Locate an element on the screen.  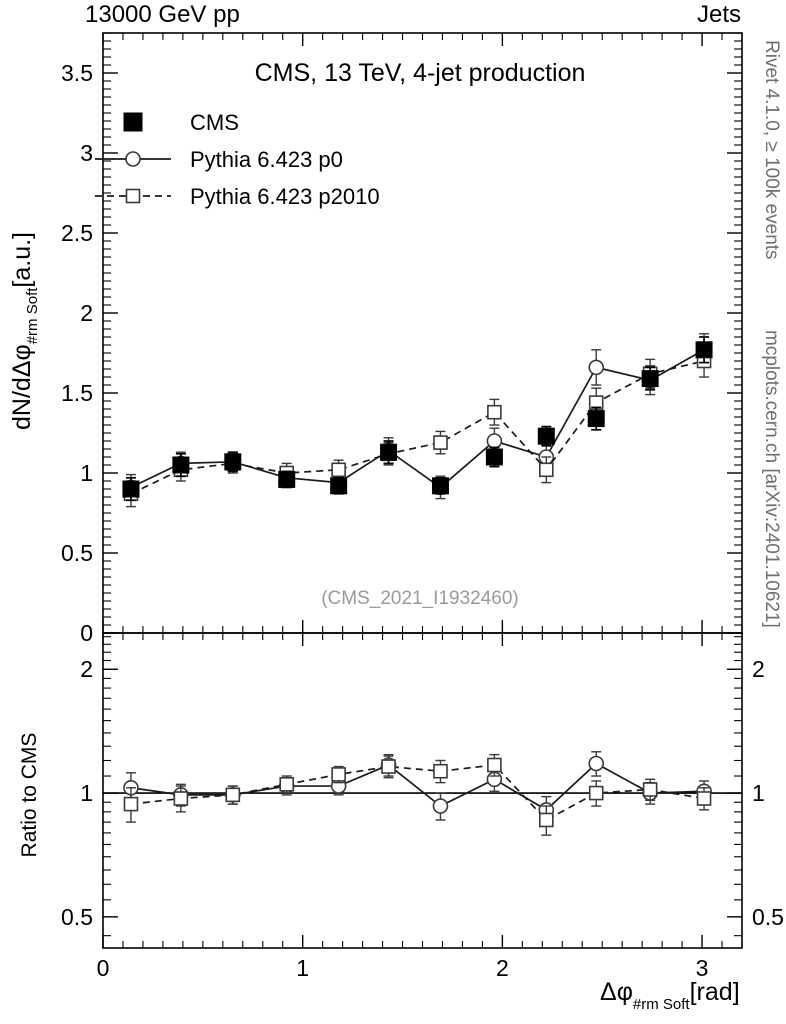
x-tick-label: 3 is located at coordinates (702, 968).